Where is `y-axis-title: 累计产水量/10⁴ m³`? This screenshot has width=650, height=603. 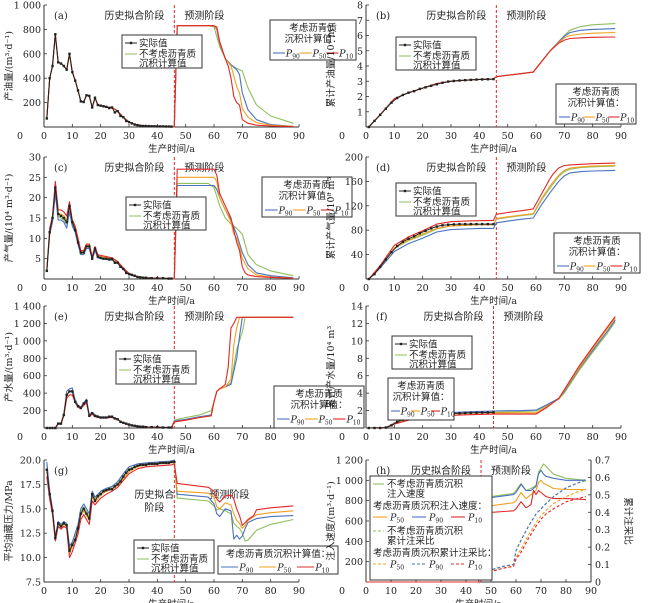 y-axis-title: 累计产水量/10⁴ m³ is located at coordinates (331, 367).